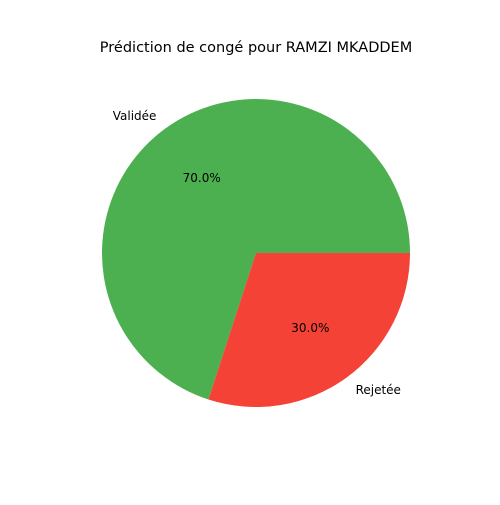 This screenshot has width=500, height=505. I want to click on slice-percent-1: 30.0%, so click(310, 328).